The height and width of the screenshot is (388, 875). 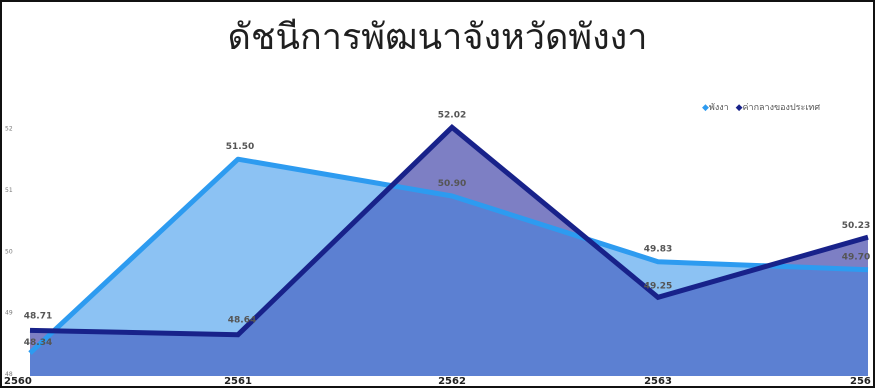 What do you see at coordinates (240, 147) in the screenshot?
I see `data-label-phangnga: 51.50` at bounding box center [240, 147].